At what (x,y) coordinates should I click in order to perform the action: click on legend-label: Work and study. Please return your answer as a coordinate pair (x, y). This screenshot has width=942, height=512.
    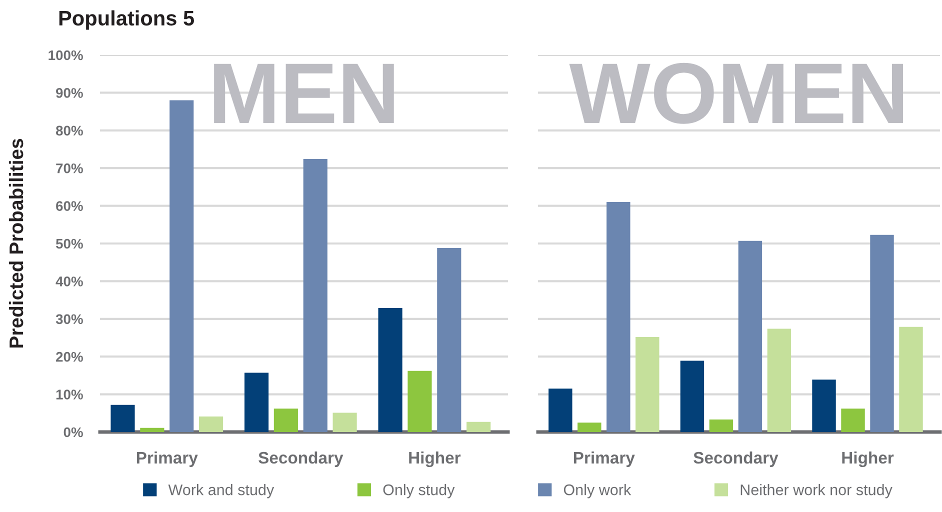
    Looking at the image, I should click on (221, 491).